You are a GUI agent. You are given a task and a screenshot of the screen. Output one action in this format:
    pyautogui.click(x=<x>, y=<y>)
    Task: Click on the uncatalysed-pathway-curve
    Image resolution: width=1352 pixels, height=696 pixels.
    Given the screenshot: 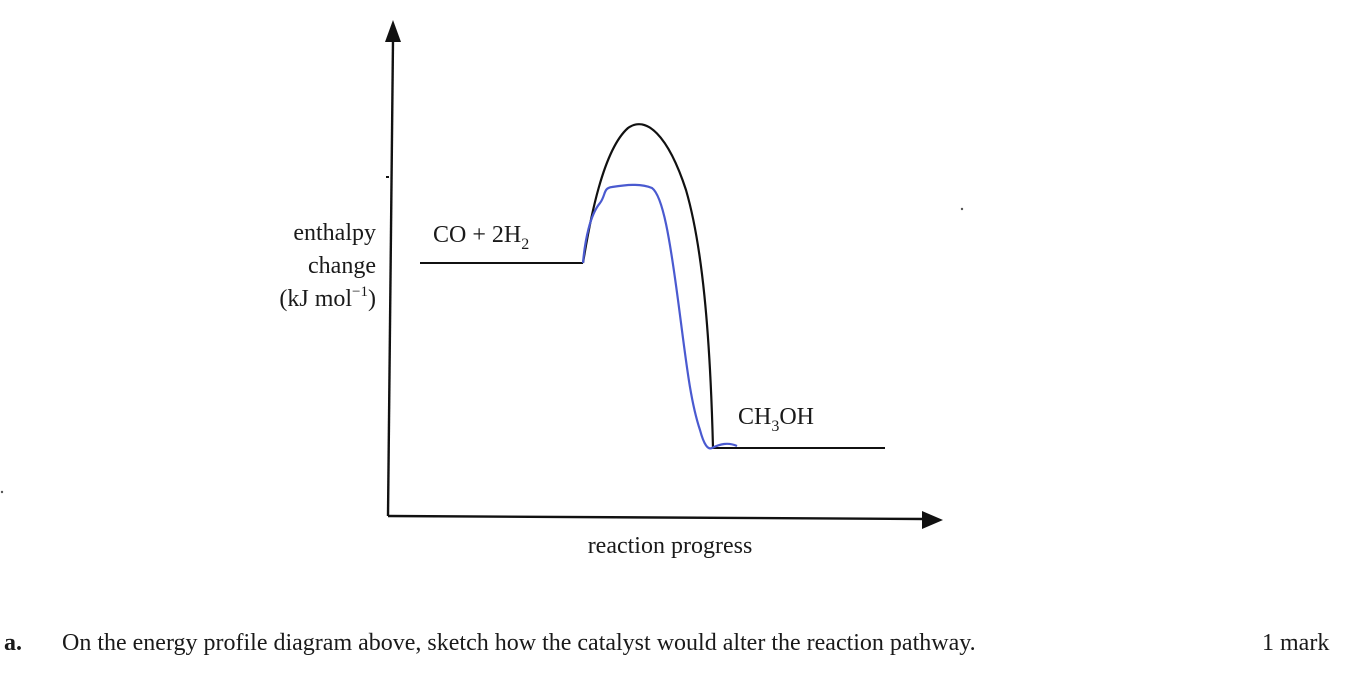 What is the action you would take?
    pyautogui.click(x=648, y=286)
    